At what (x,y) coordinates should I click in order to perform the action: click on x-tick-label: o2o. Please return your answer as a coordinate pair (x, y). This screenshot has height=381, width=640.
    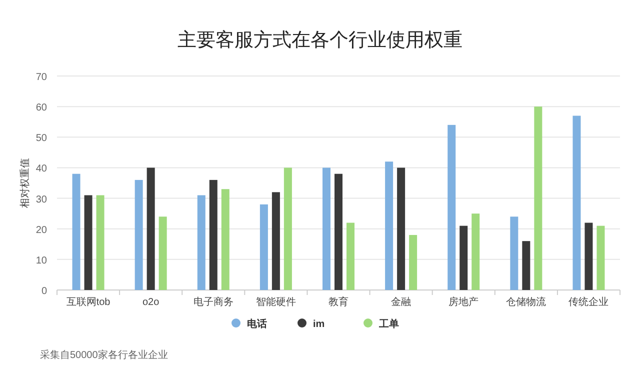
    Looking at the image, I should click on (151, 302).